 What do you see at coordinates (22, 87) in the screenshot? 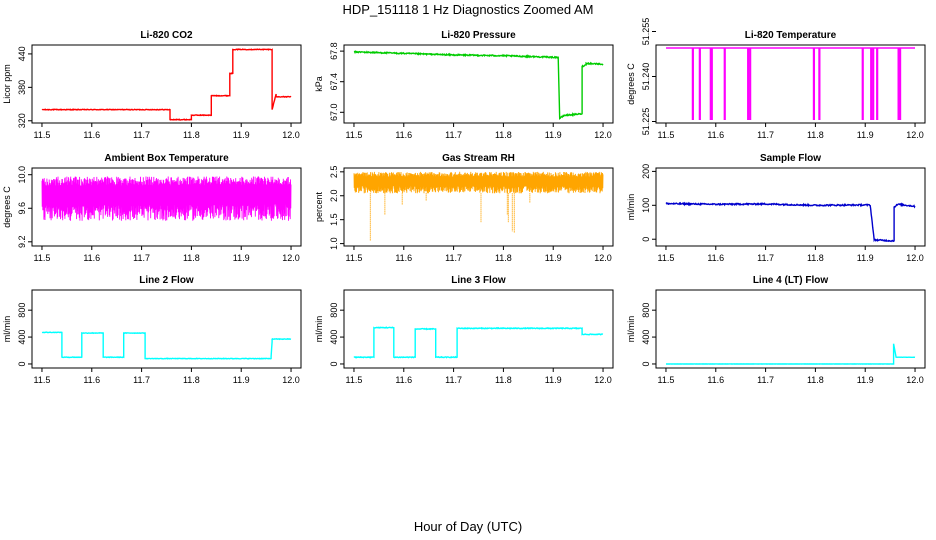
I see `y-tick-label: 380` at bounding box center [22, 87].